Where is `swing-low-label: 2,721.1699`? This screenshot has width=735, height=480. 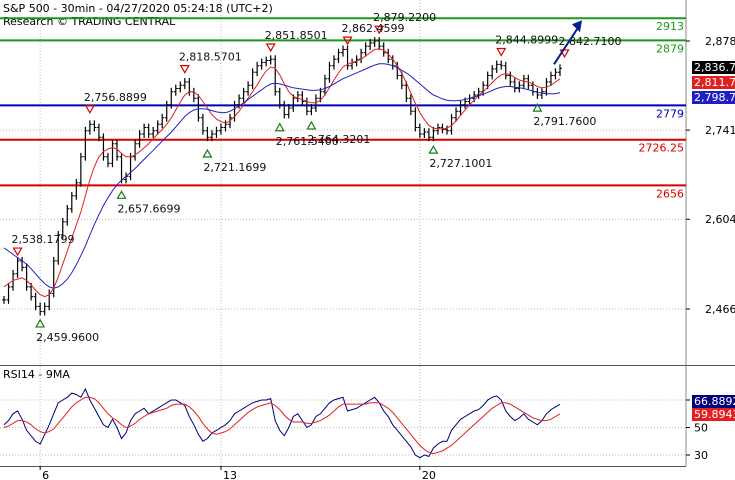 swing-low-label: 2,721.1699 is located at coordinates (234, 167).